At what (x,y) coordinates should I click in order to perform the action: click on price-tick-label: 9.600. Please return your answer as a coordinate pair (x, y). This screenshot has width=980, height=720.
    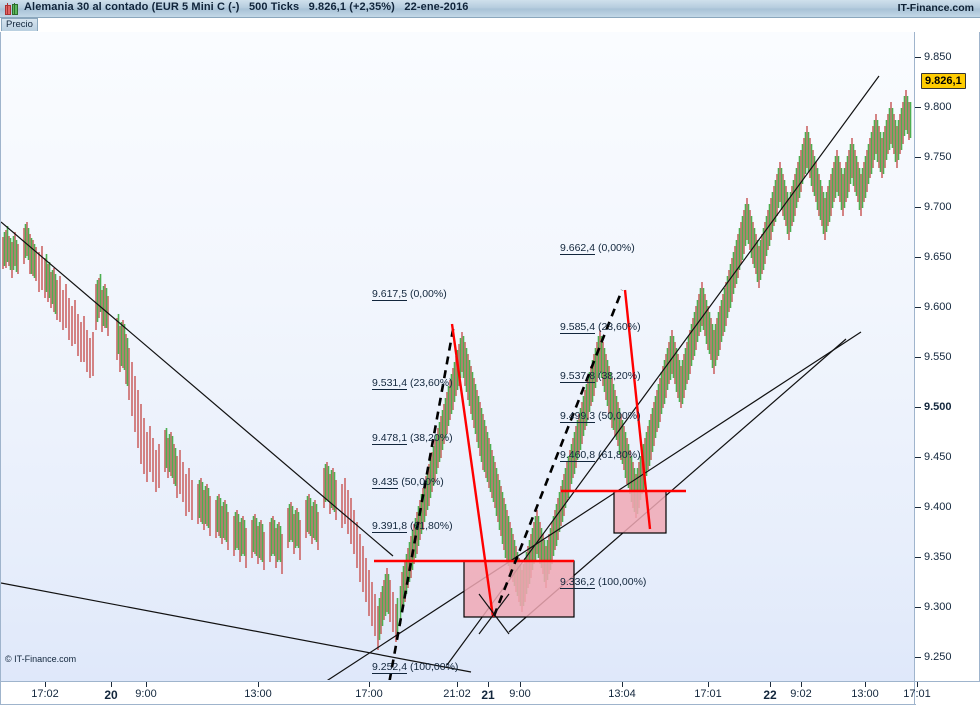
    Looking at the image, I should click on (938, 307).